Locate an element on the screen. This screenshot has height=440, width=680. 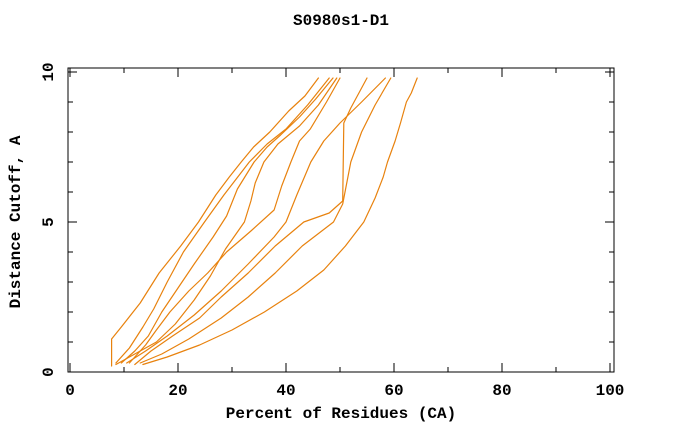
x-tick-label: 100 is located at coordinates (610, 391).